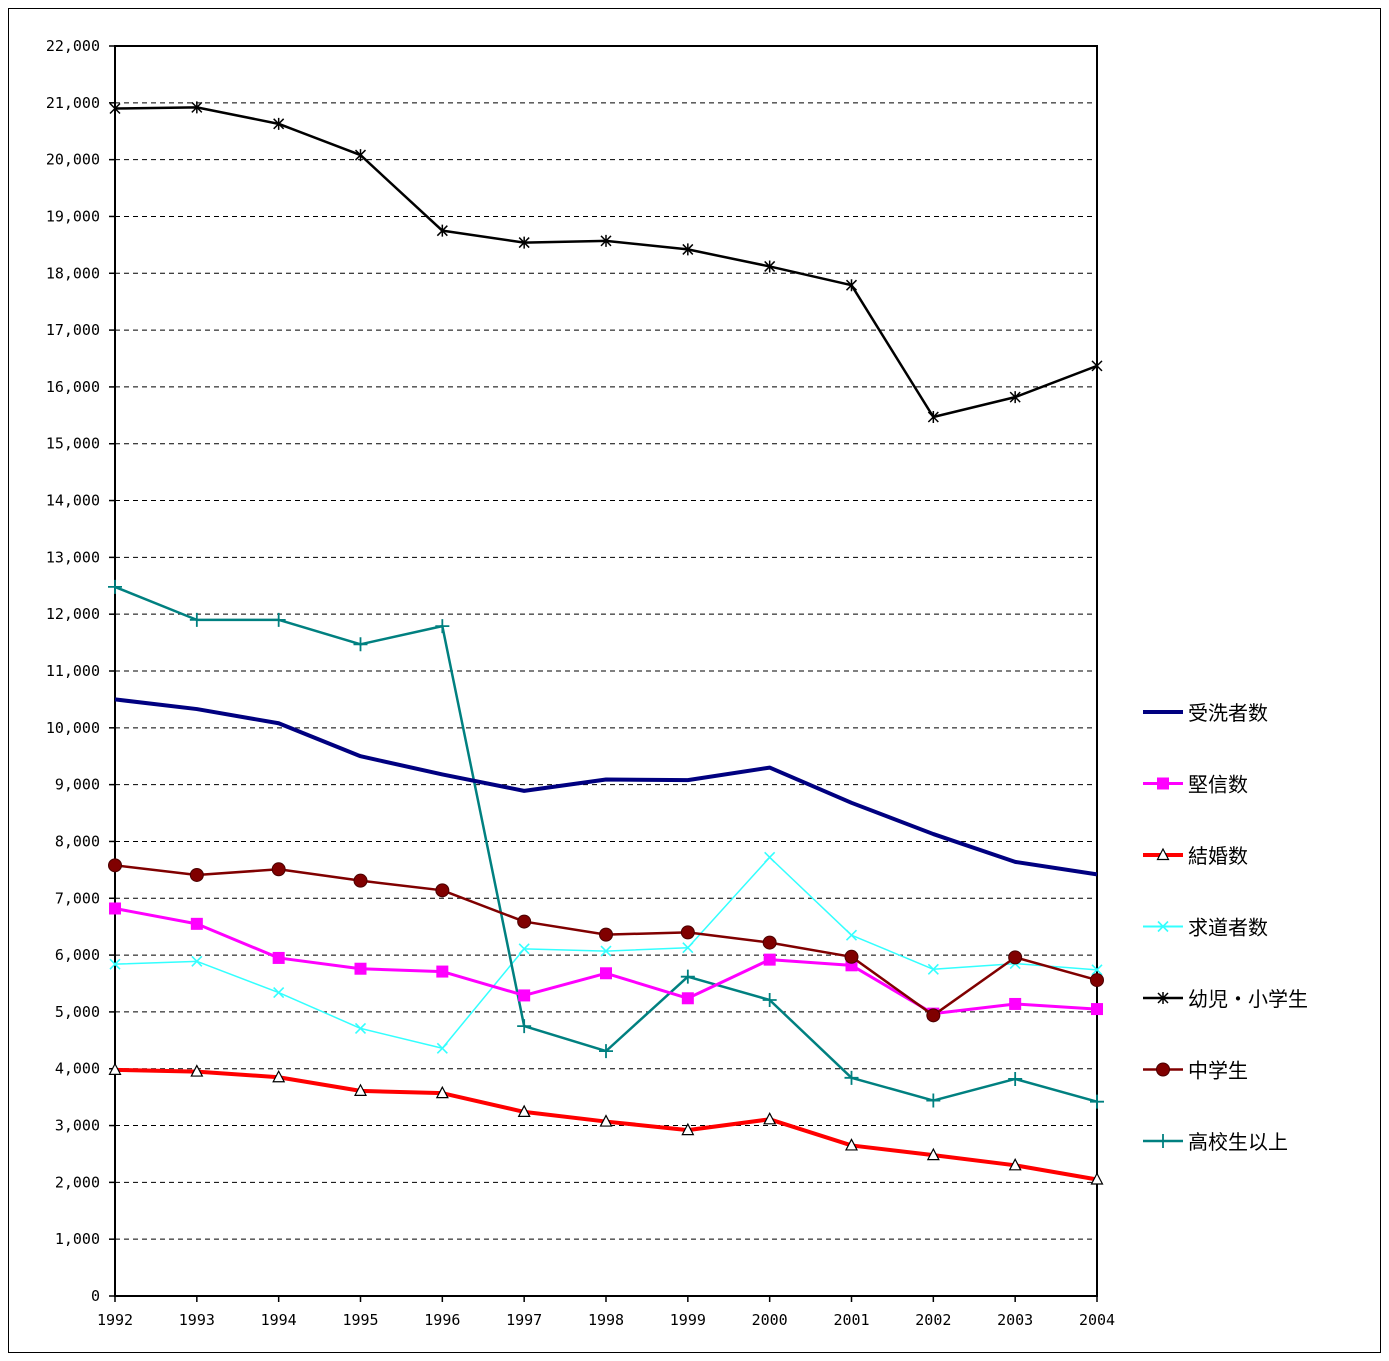  I want to click on y-tick-label: 20,000, so click(73, 160).